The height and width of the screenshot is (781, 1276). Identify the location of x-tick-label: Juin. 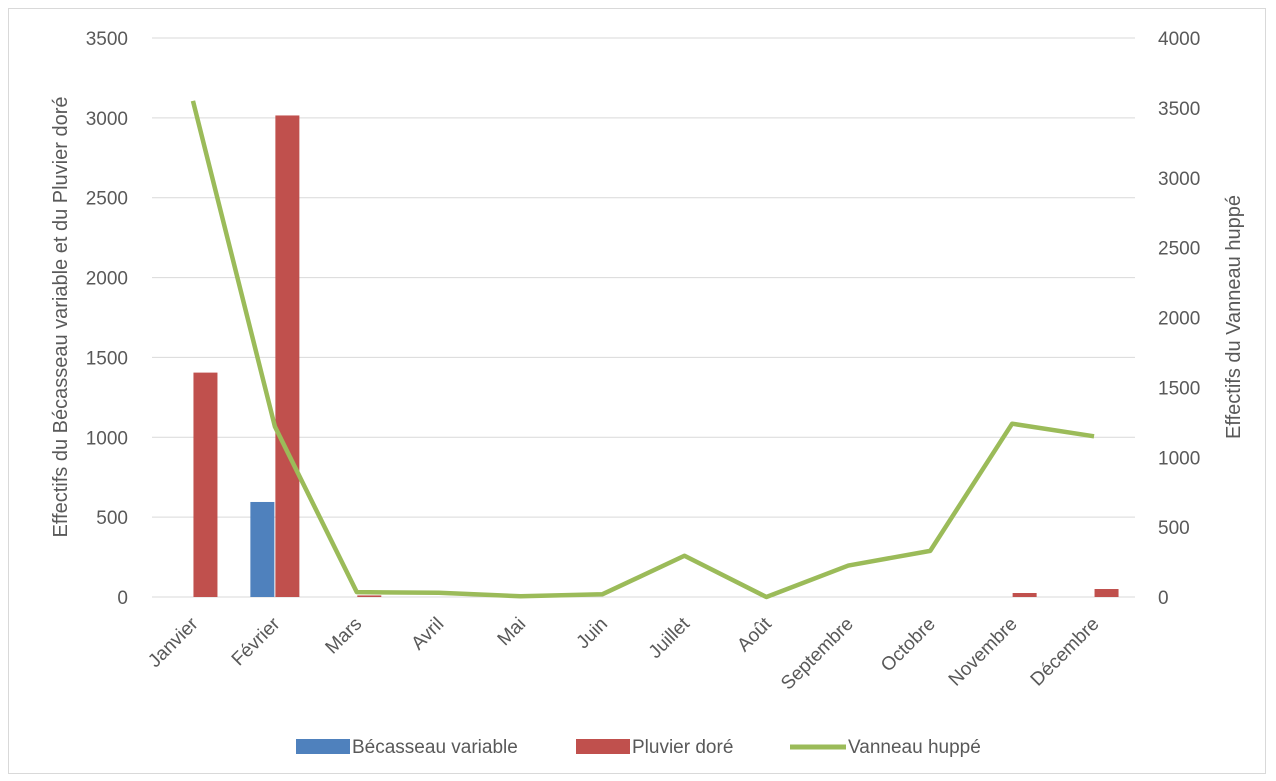
(592, 633).